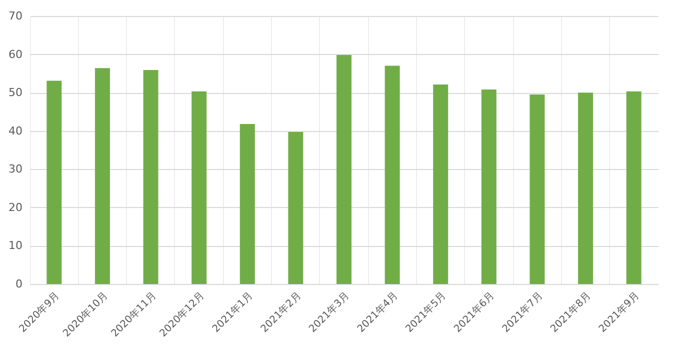 This screenshot has height=349, width=682. What do you see at coordinates (15, 93) in the screenshot?
I see `y-tick-label: 50` at bounding box center [15, 93].